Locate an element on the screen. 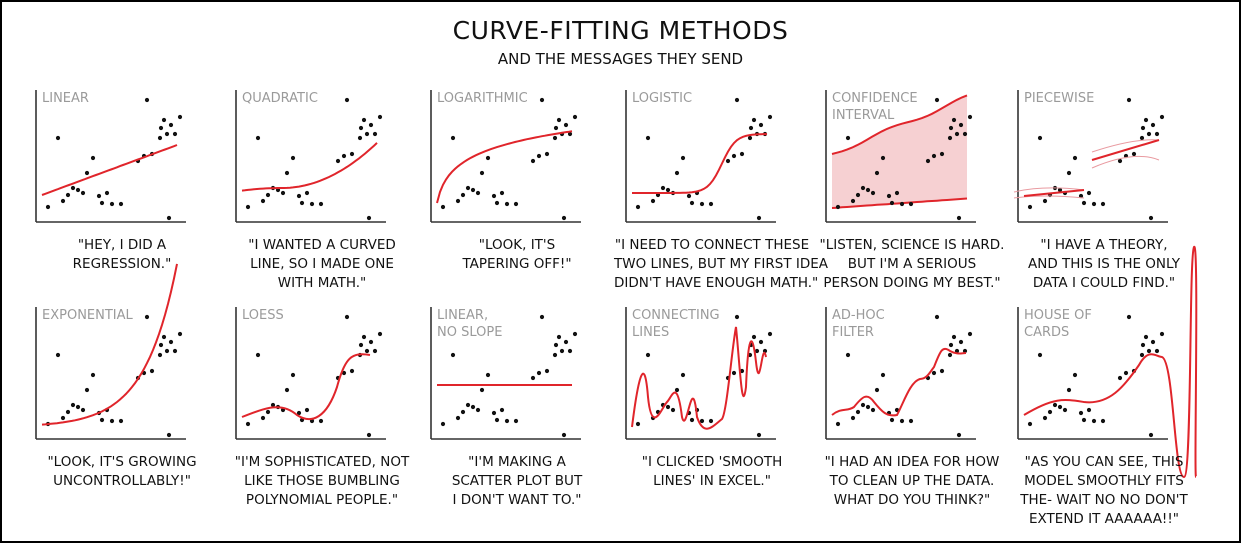 The width and height of the screenshot is (1241, 543). panel-label: EXPONENTIAL is located at coordinates (87, 315).